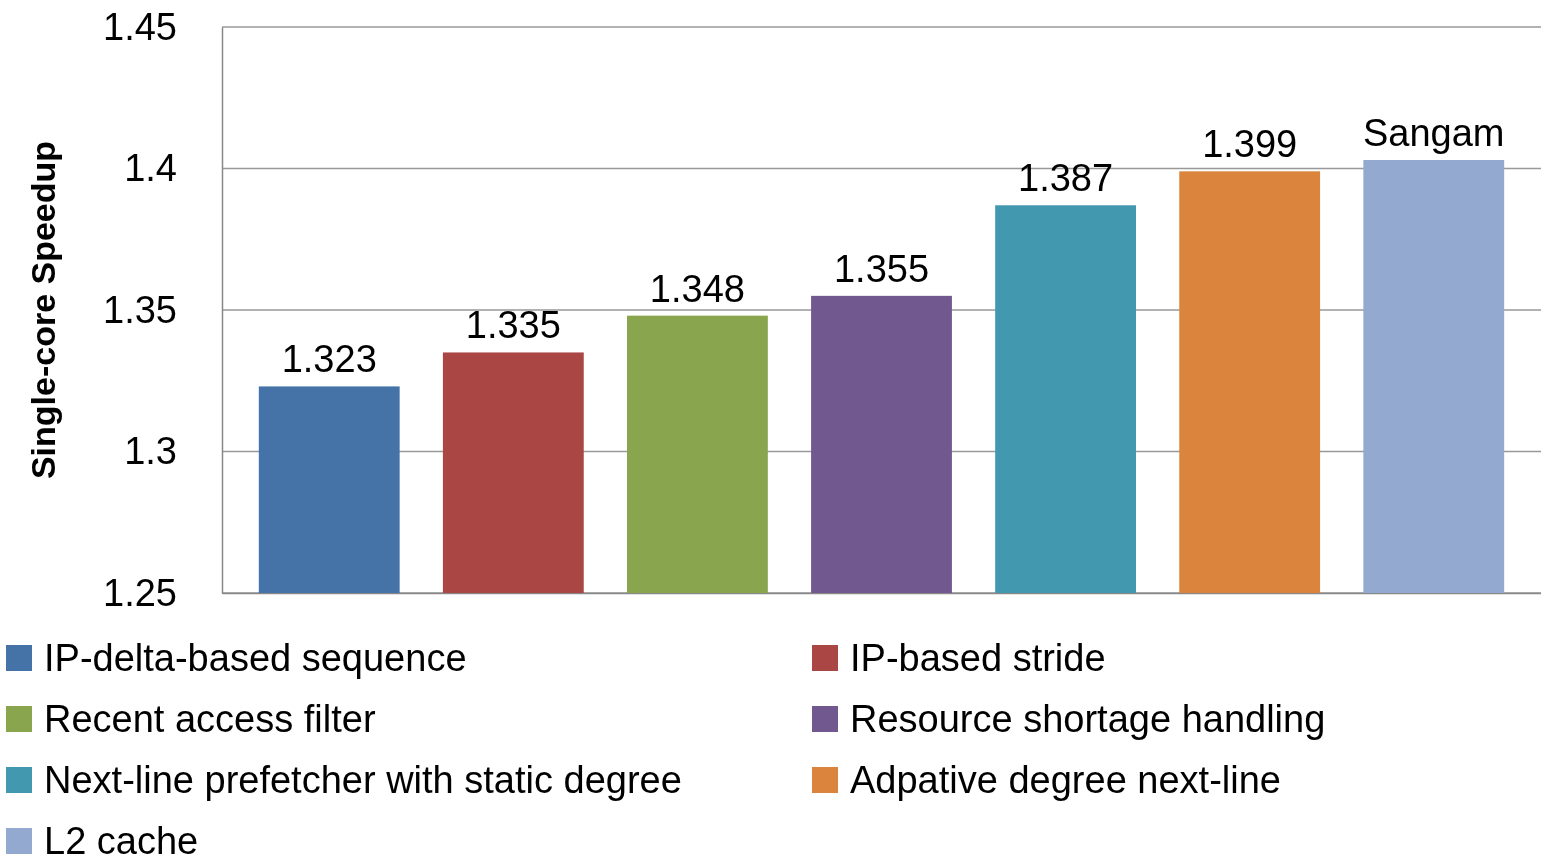 The image size is (1541, 860). Describe the element at coordinates (881, 268) in the screenshot. I see `data-label: 1.355` at that location.